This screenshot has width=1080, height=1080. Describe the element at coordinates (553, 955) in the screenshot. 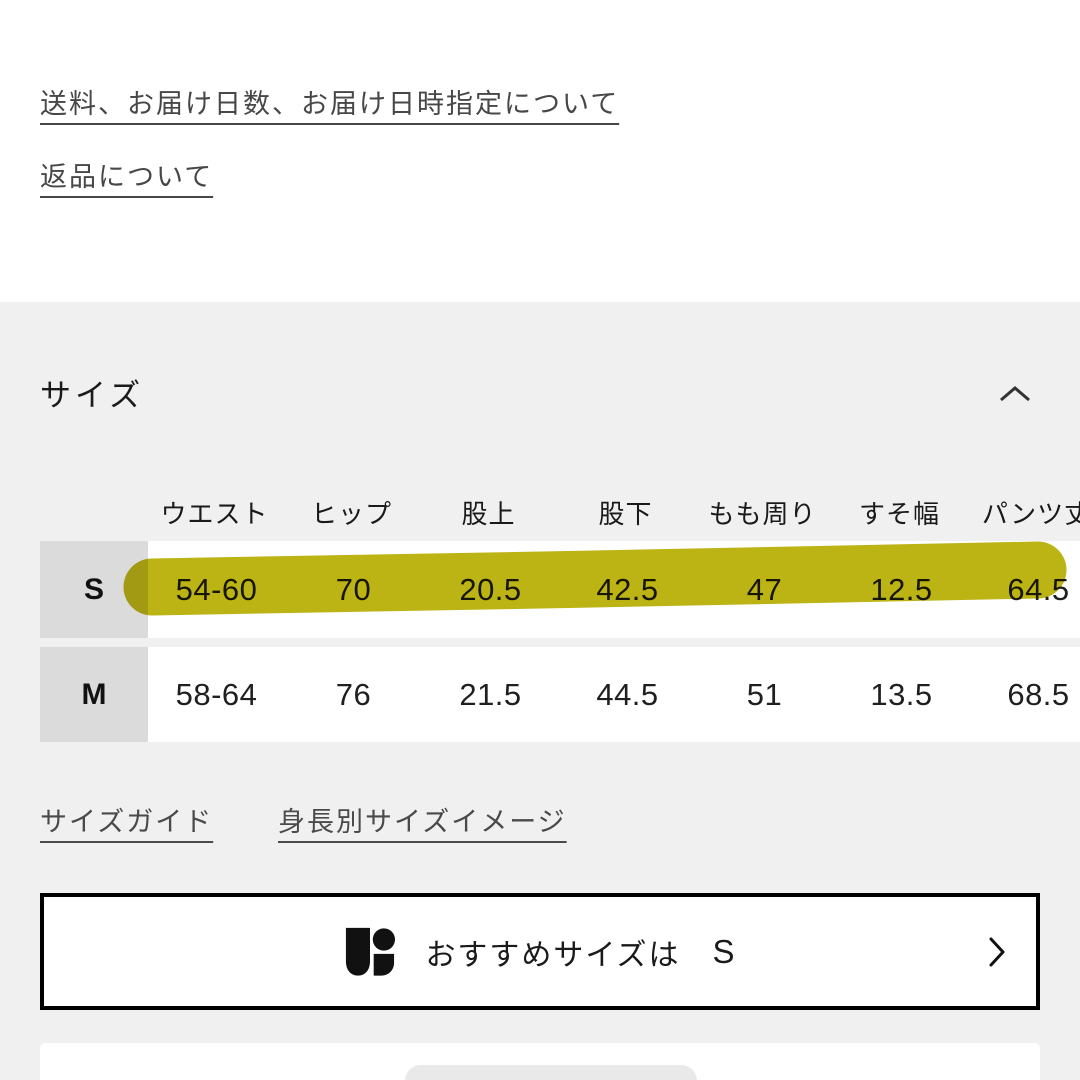

I see `recommend-label: おすすめサイズは` at that location.